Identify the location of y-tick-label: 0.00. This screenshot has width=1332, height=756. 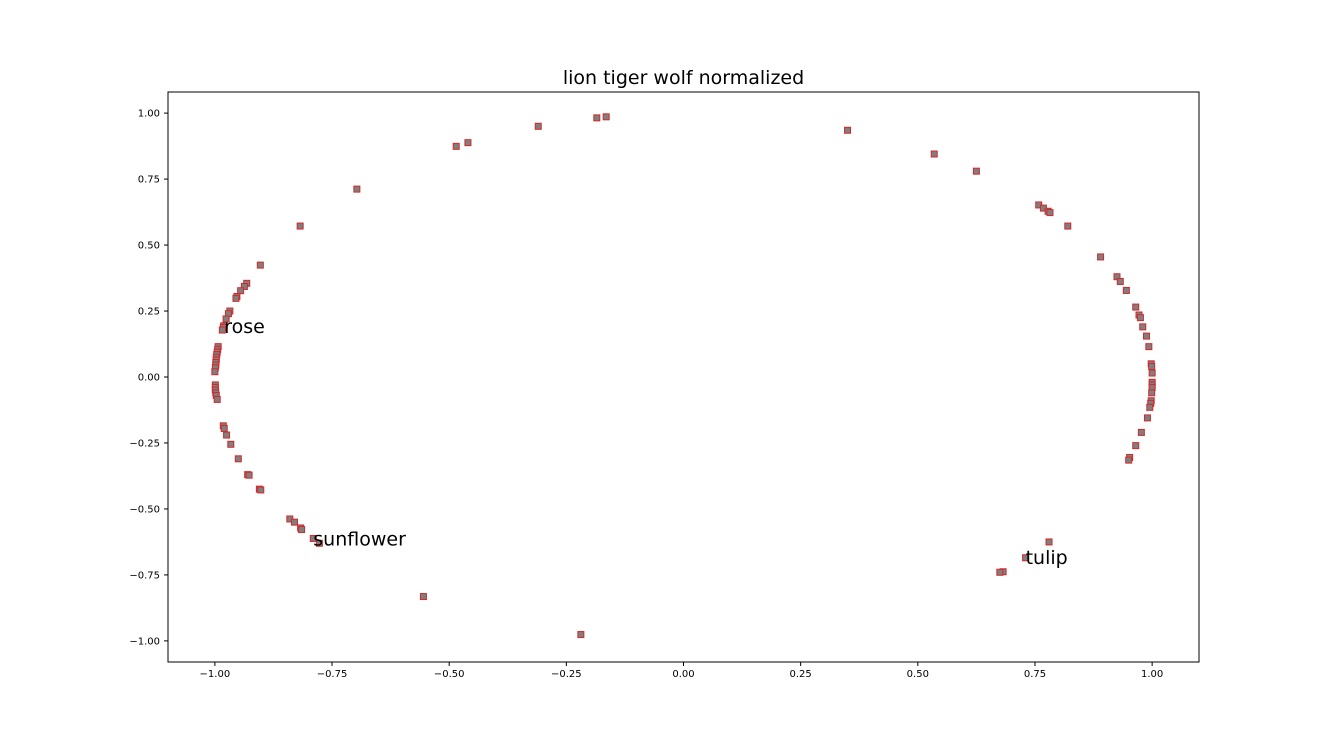
(149, 378).